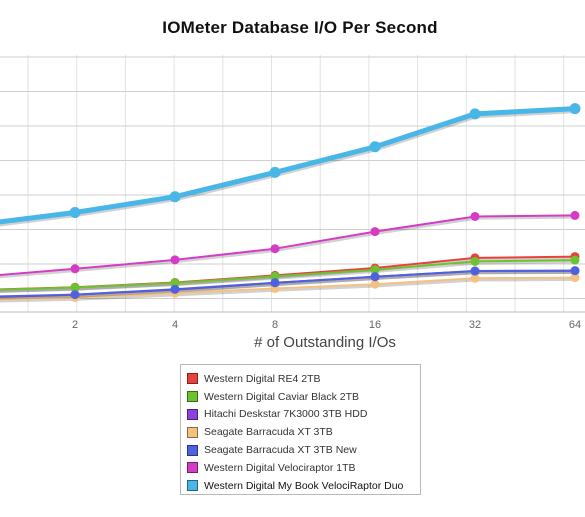  Describe the element at coordinates (280, 467) in the screenshot. I see `legend-label: Western Digital Velociraptor 1TB` at that location.